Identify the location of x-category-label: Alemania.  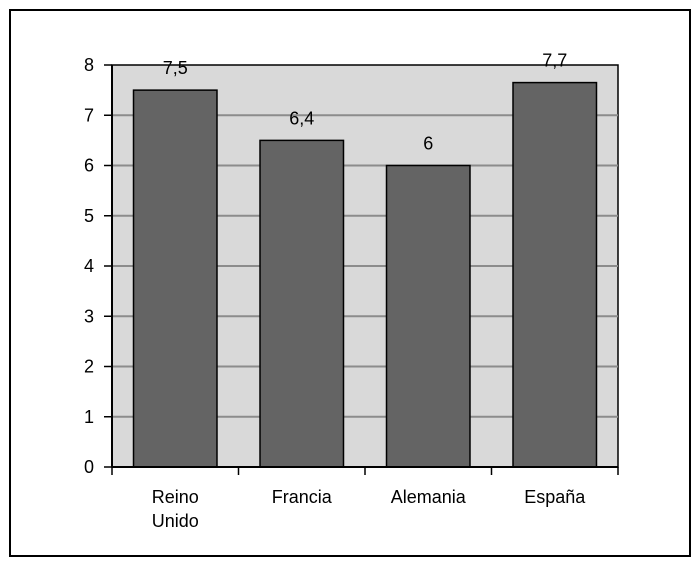
(429, 497).